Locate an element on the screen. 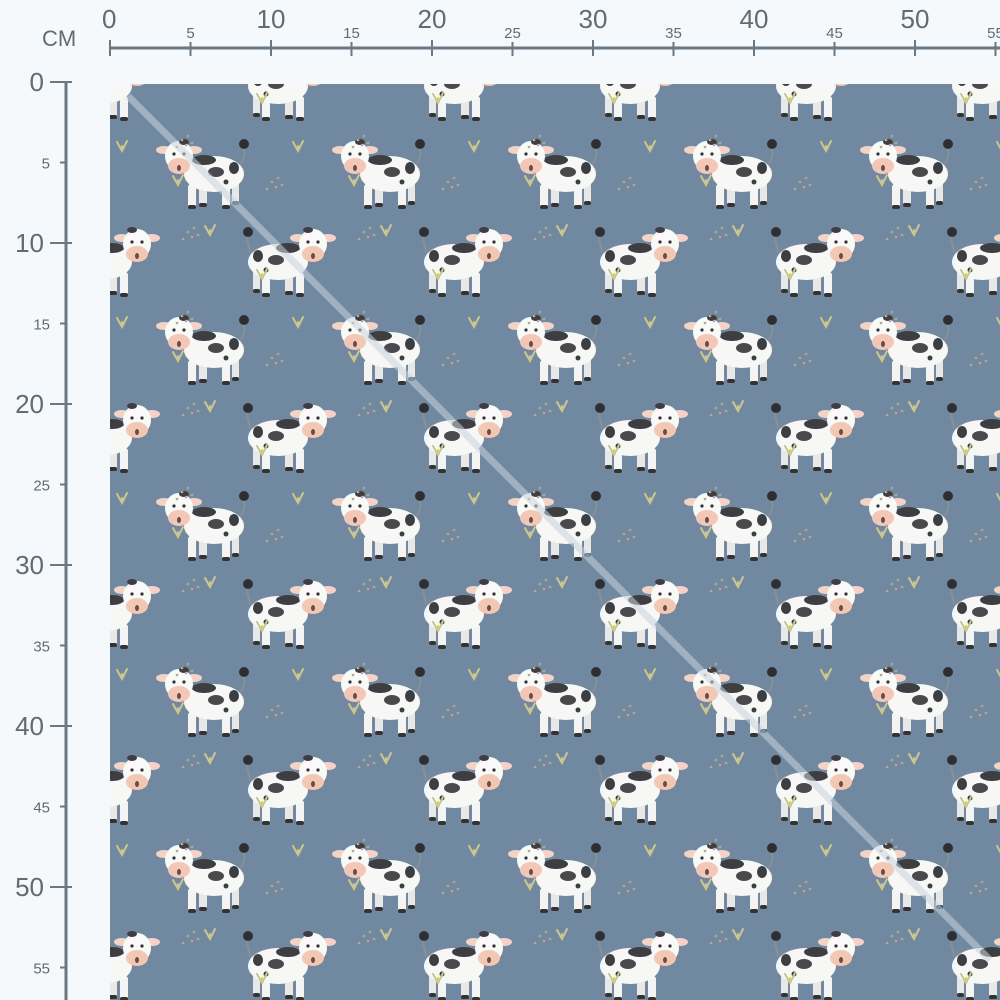 This screenshot has width=1000, height=1000. top-ruler: 0 5 10 15 20 25 30 35 40 45 50 55 is located at coordinates (551, 30).